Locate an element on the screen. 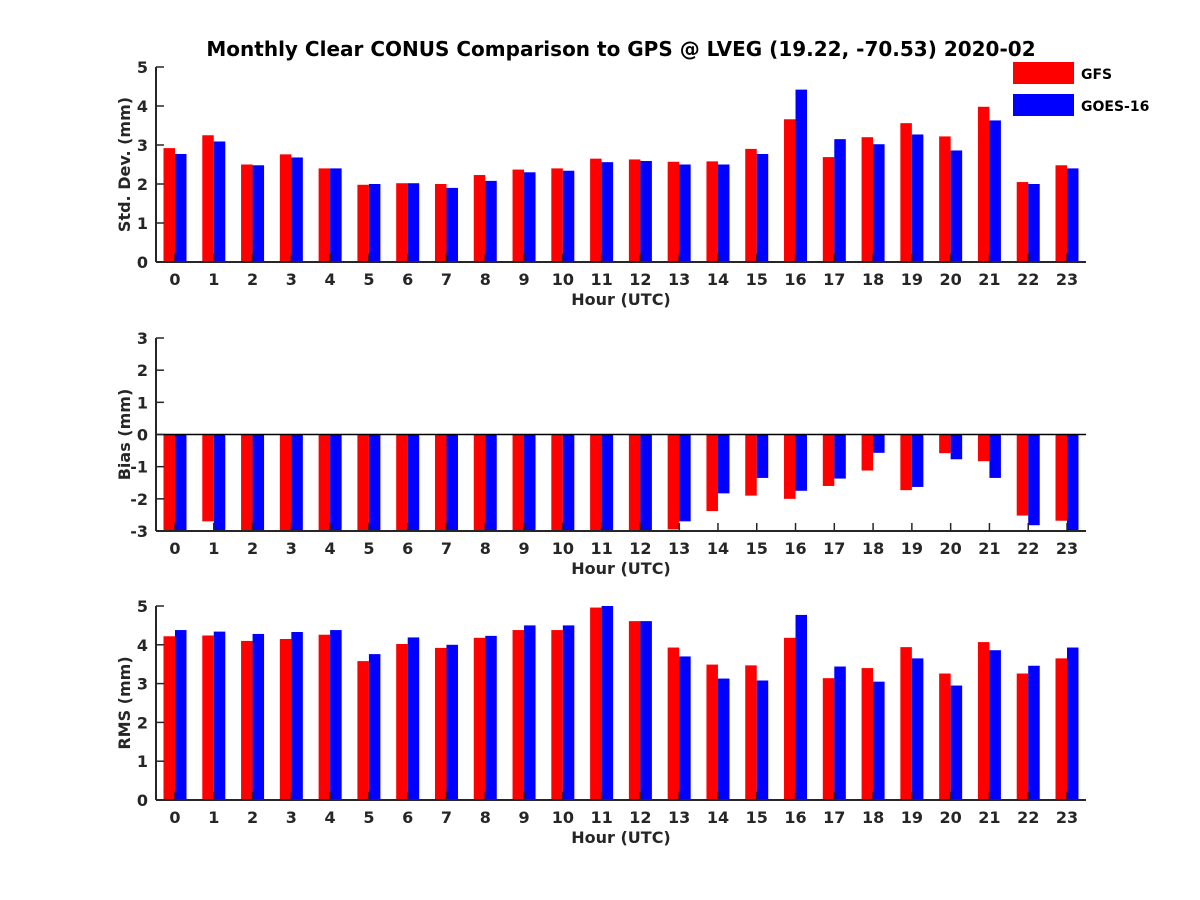 This screenshot has width=1200, height=900. x-tick-label: 16 is located at coordinates (795, 817).